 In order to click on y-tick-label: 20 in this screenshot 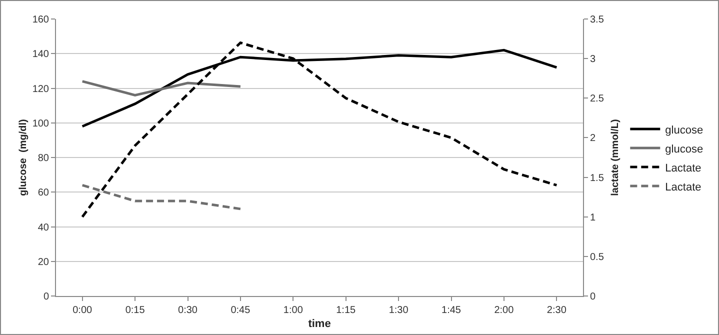, I will do `click(44, 262)`.